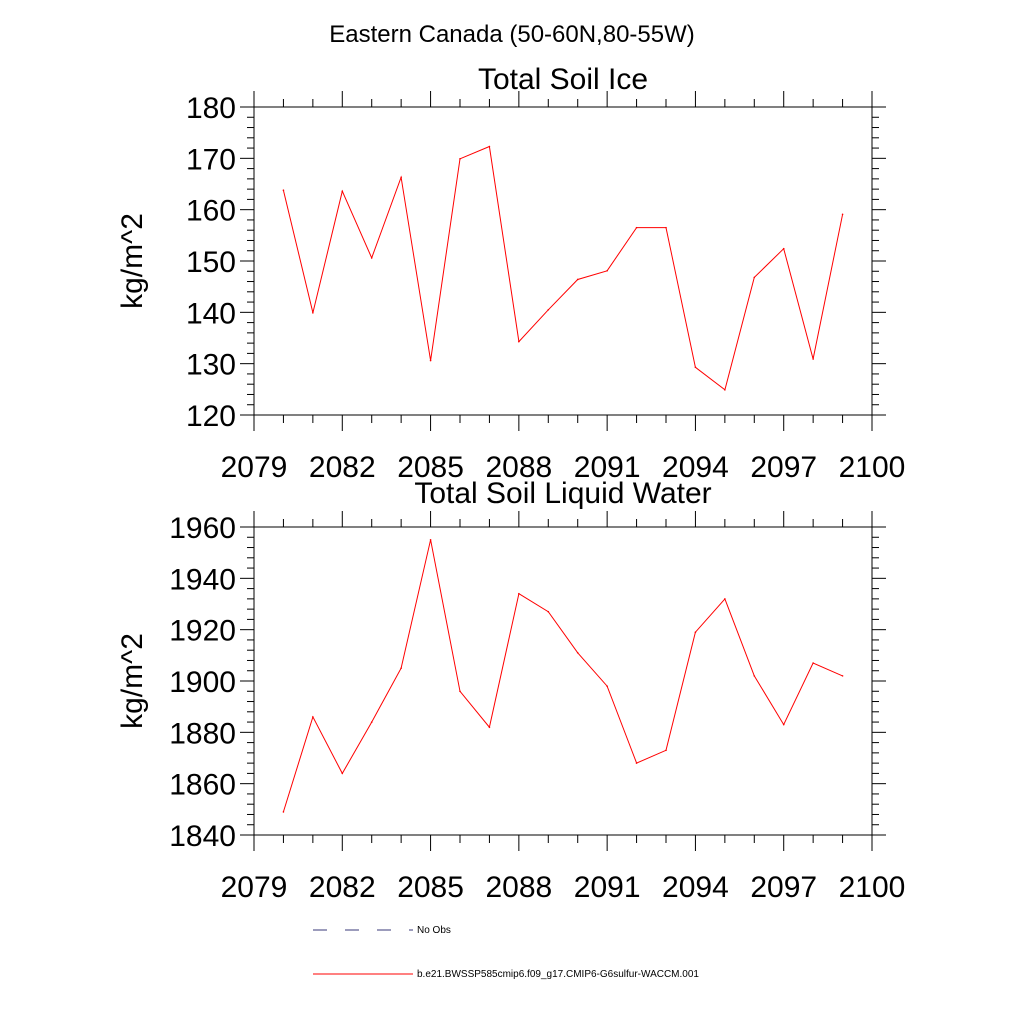 The width and height of the screenshot is (1024, 1024). I want to click on y-tick-label: 1880, so click(202, 733).